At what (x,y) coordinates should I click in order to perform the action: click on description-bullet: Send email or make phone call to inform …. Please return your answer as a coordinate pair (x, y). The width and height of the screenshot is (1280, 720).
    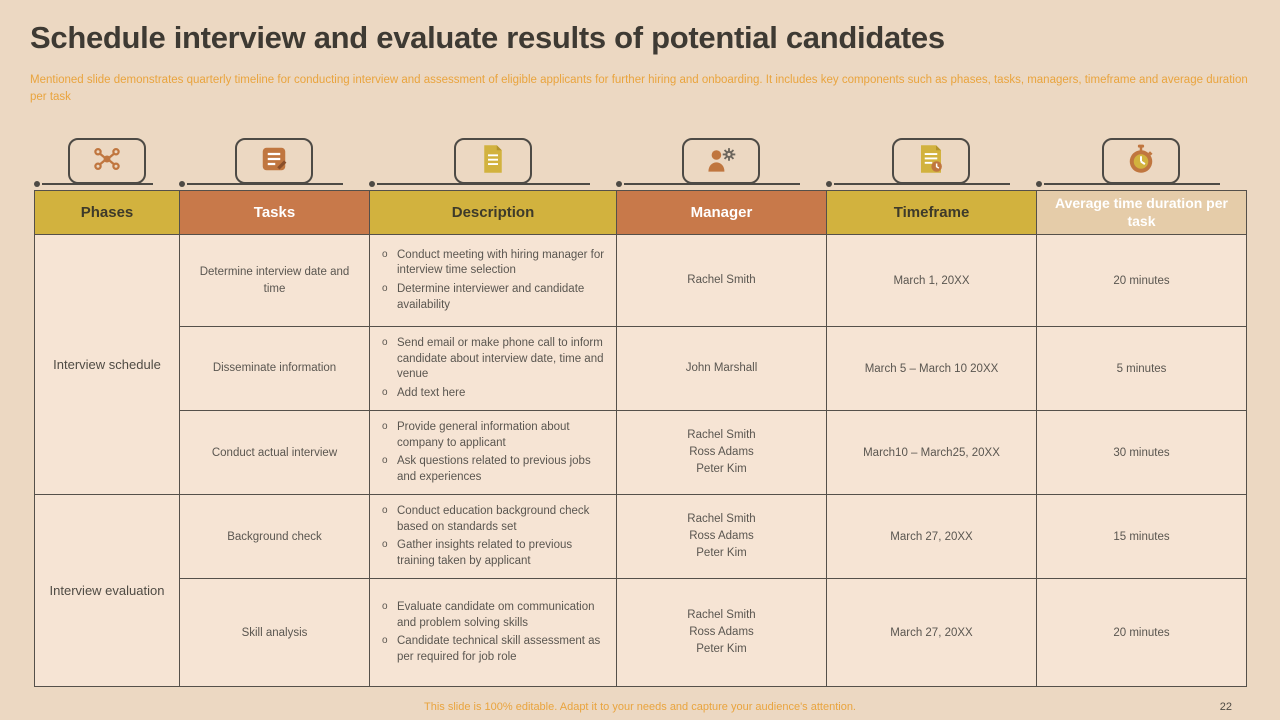
    Looking at the image, I should click on (493, 359).